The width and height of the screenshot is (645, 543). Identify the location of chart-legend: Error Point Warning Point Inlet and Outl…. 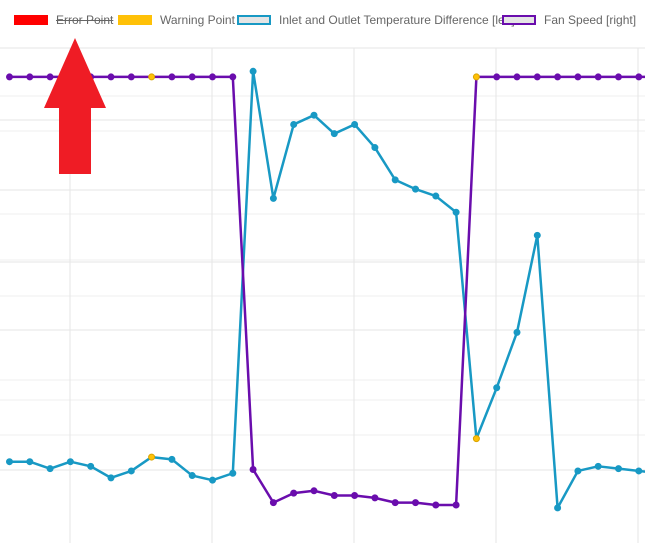
(322, 21).